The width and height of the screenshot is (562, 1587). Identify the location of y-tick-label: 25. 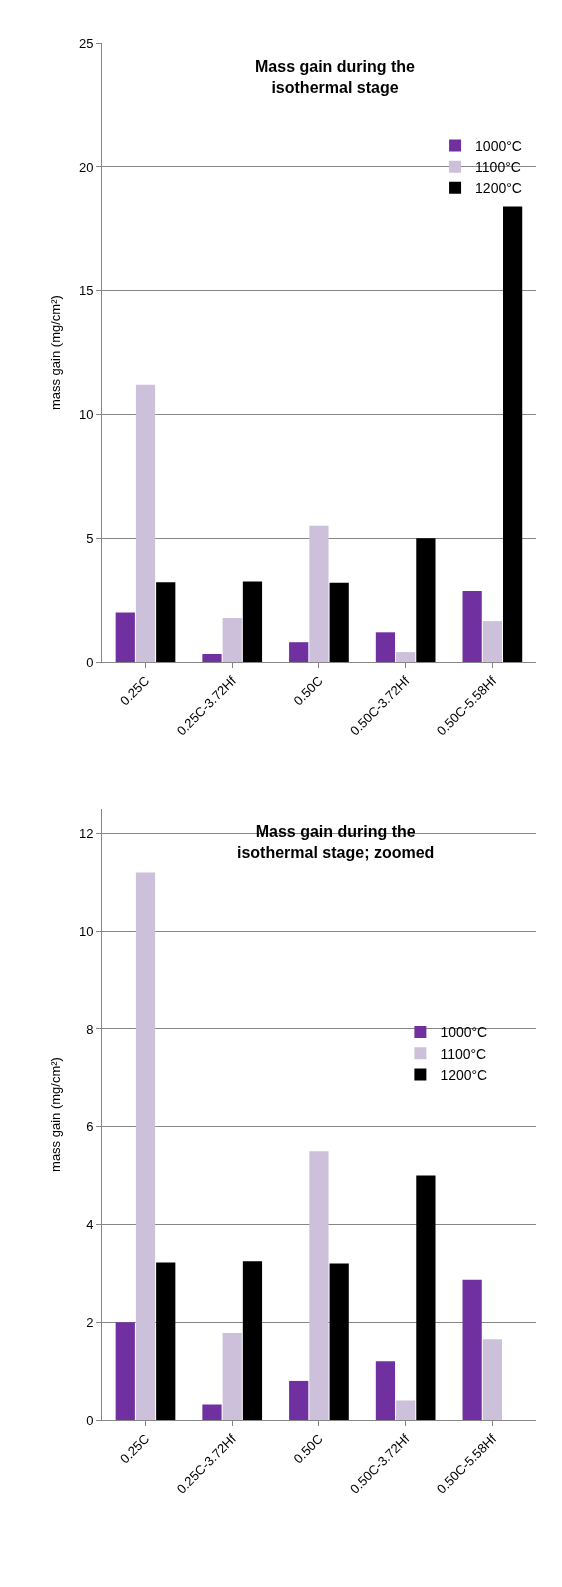
(86, 43).